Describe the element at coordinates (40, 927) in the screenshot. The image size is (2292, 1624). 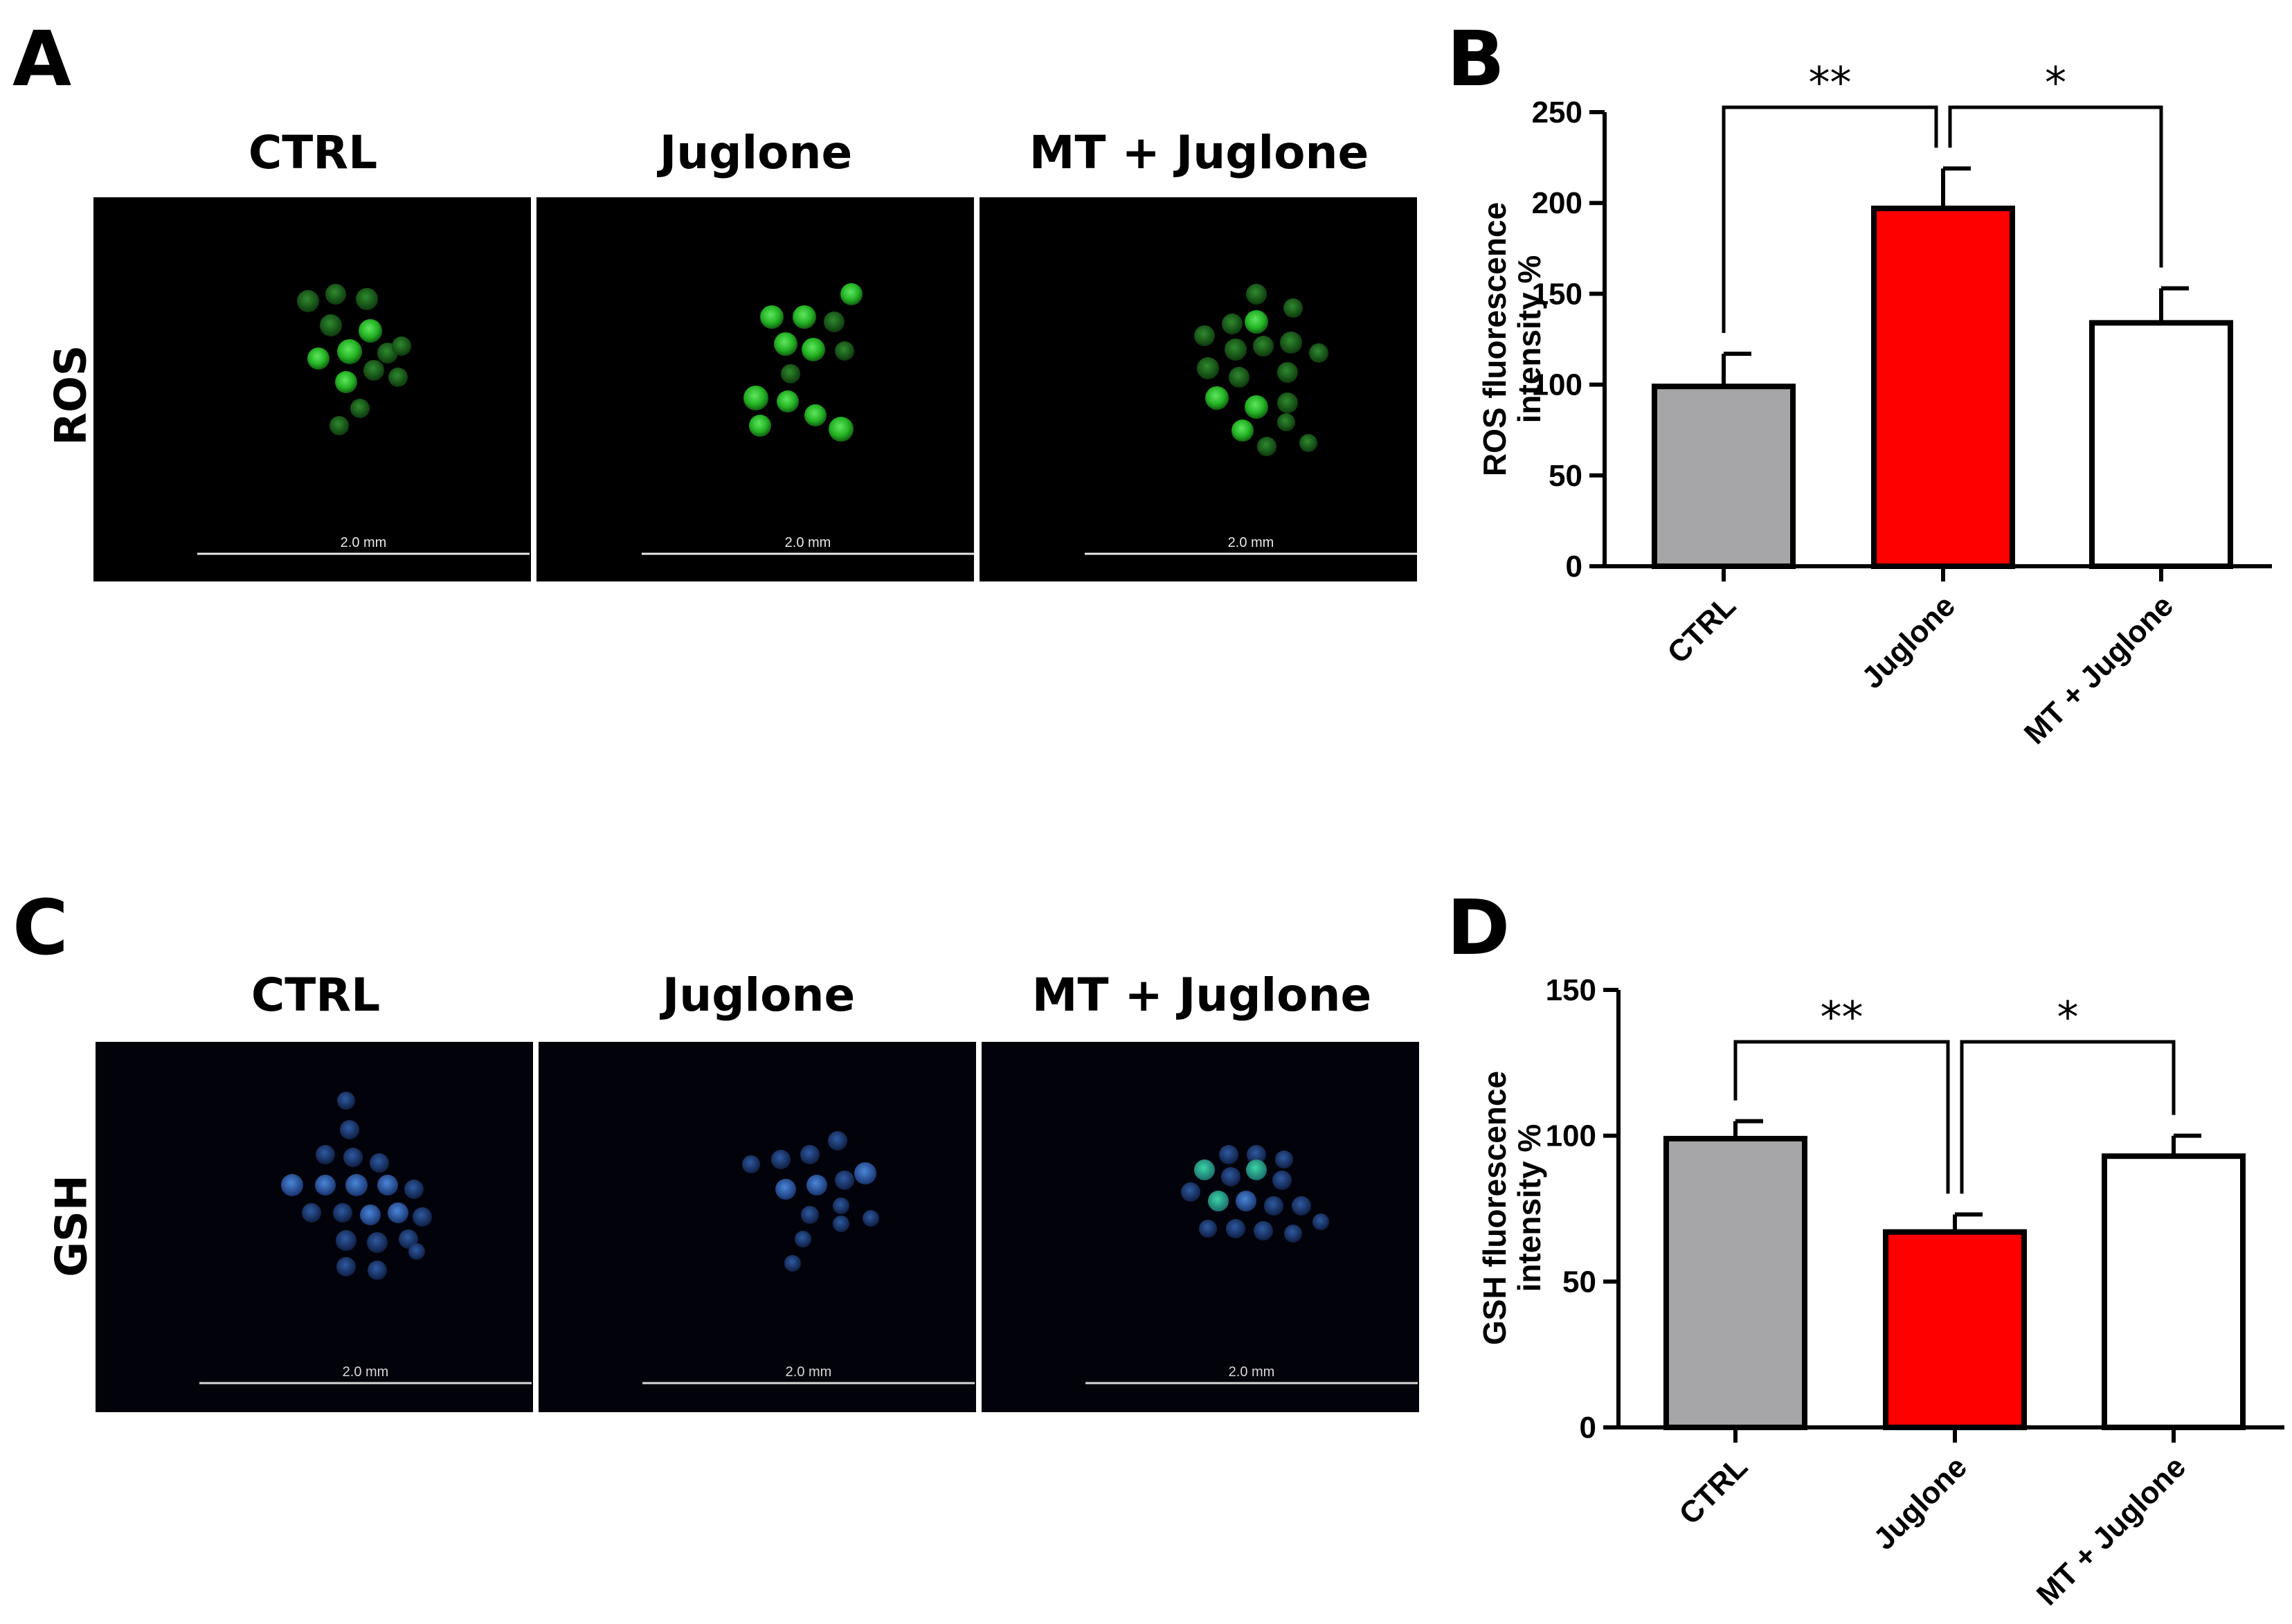
I see `panel-letter-c: C` at that location.